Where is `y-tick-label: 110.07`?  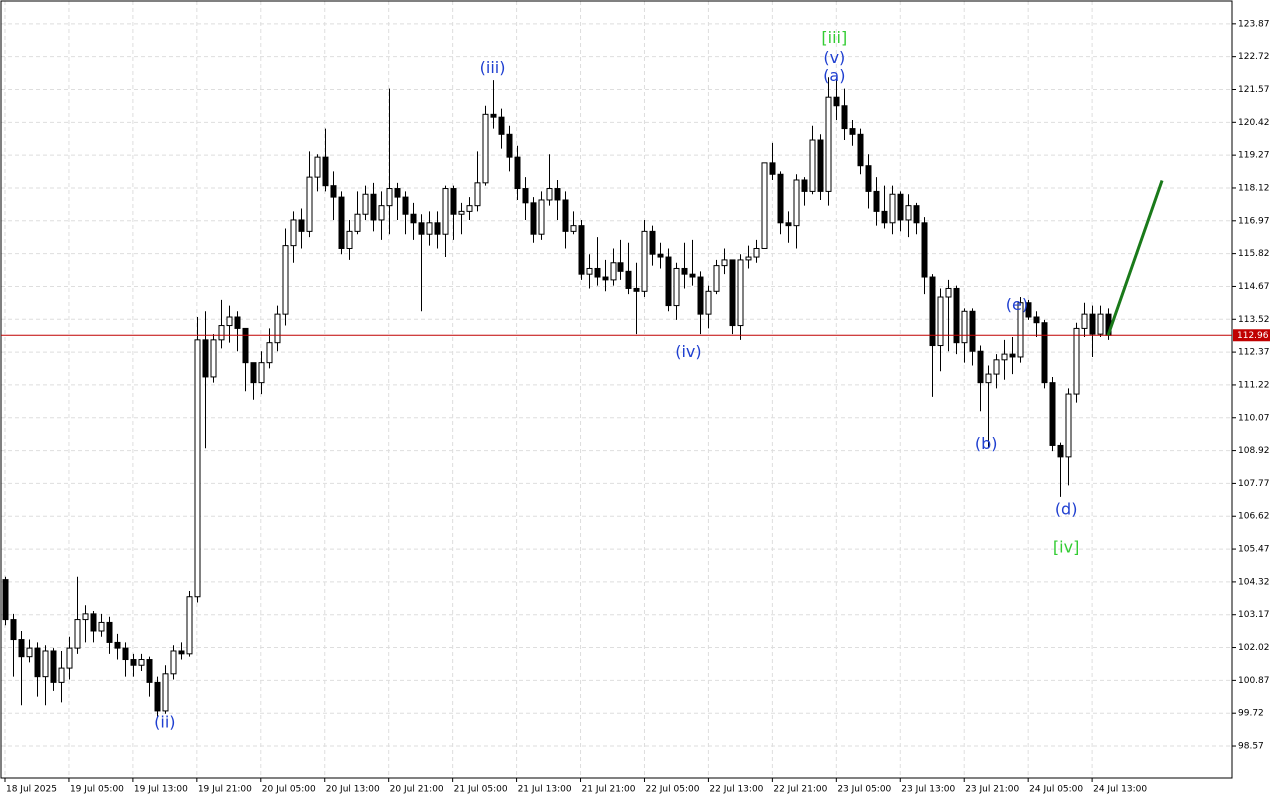
y-tick-label: 110.07 is located at coordinates (1254, 418).